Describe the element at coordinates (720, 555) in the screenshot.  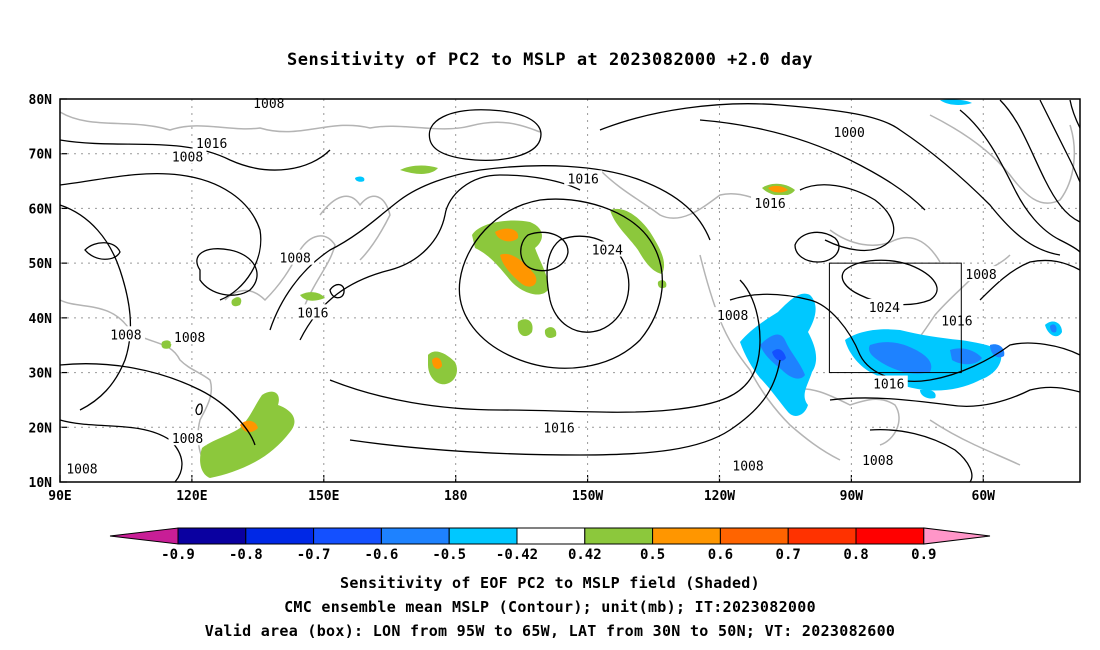
I see `colorbar-tick-label: 0.6` at that location.